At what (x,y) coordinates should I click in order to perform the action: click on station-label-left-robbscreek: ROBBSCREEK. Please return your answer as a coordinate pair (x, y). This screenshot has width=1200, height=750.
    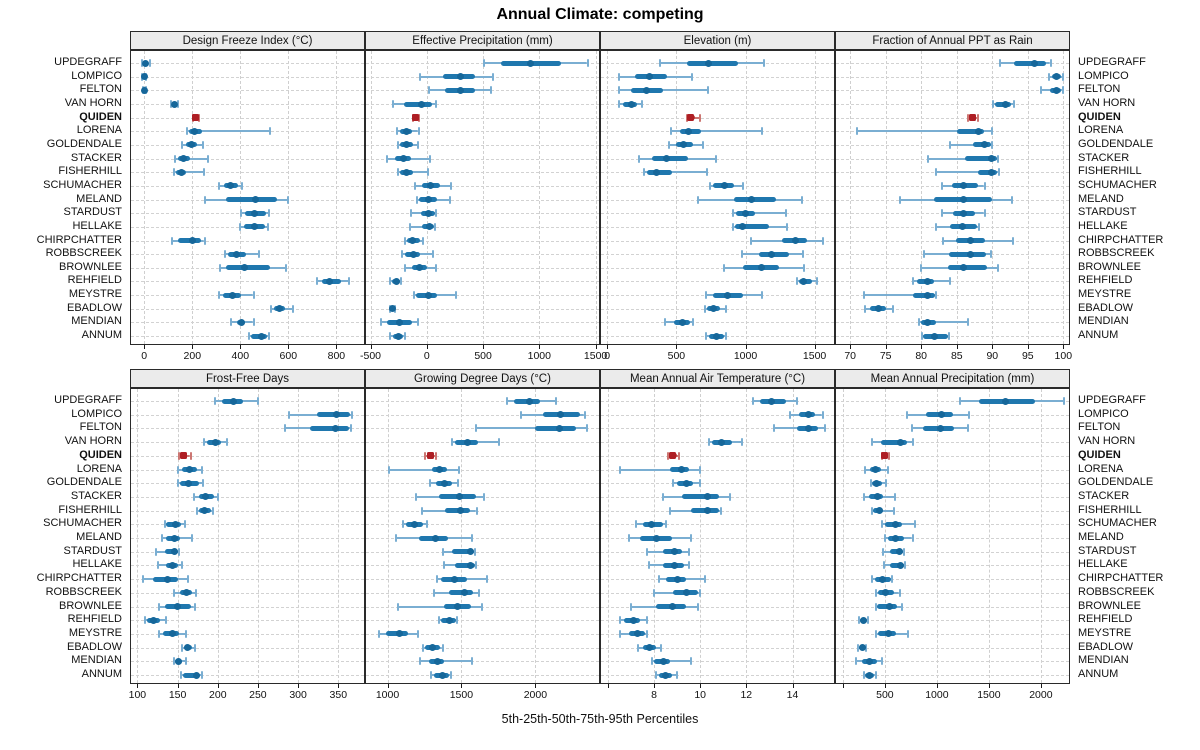
    Looking at the image, I should click on (83, 591).